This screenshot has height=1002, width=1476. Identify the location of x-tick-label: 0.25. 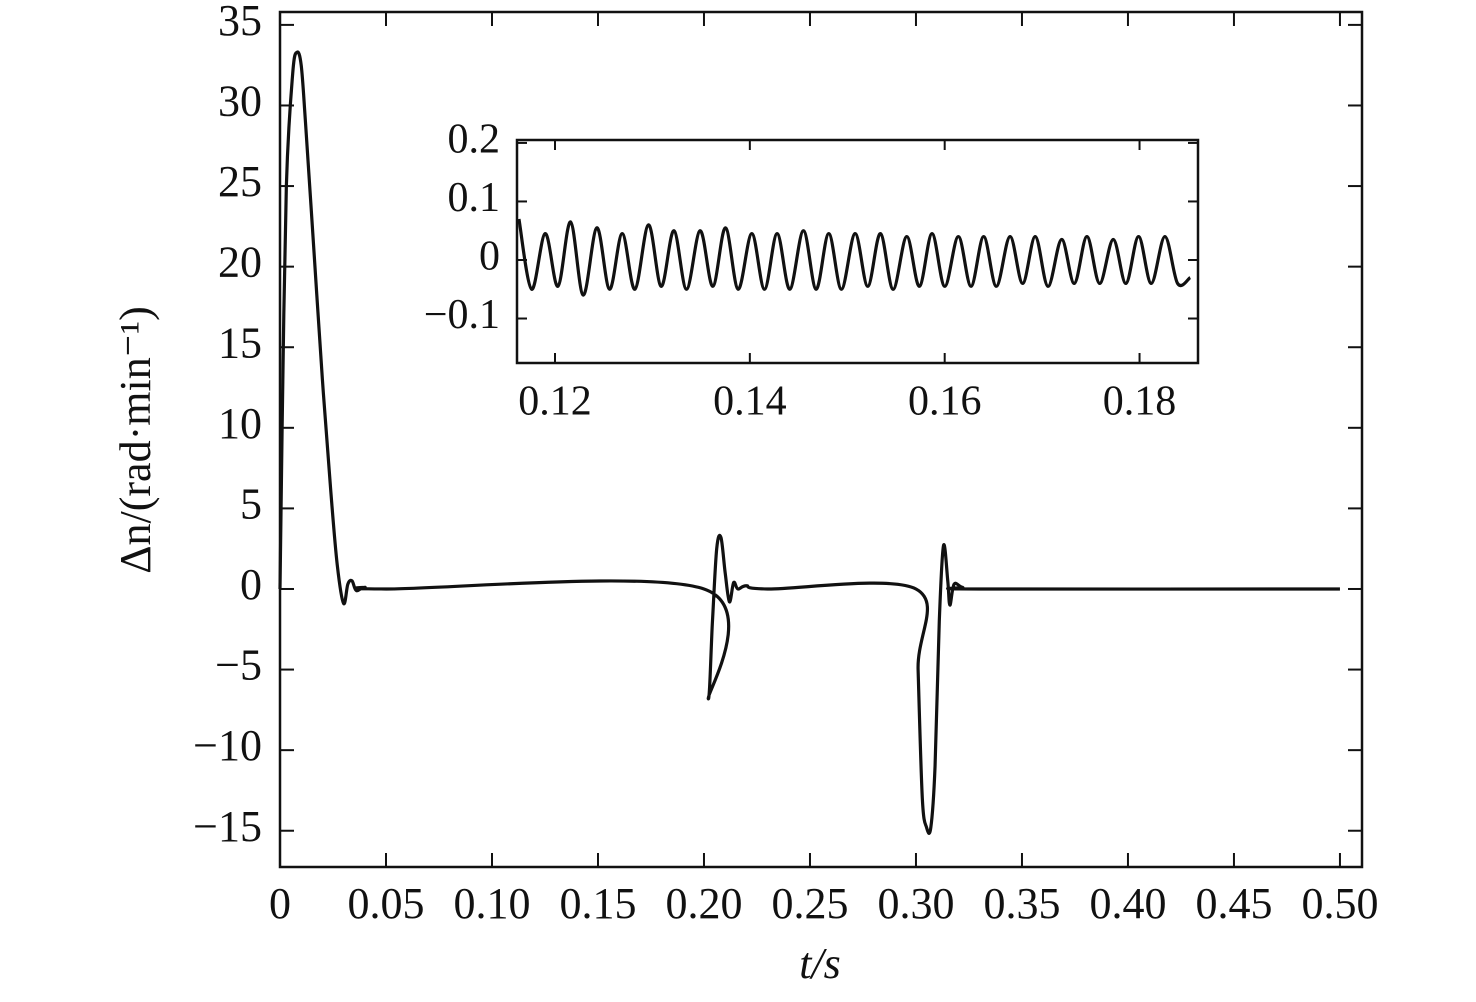
(809, 903).